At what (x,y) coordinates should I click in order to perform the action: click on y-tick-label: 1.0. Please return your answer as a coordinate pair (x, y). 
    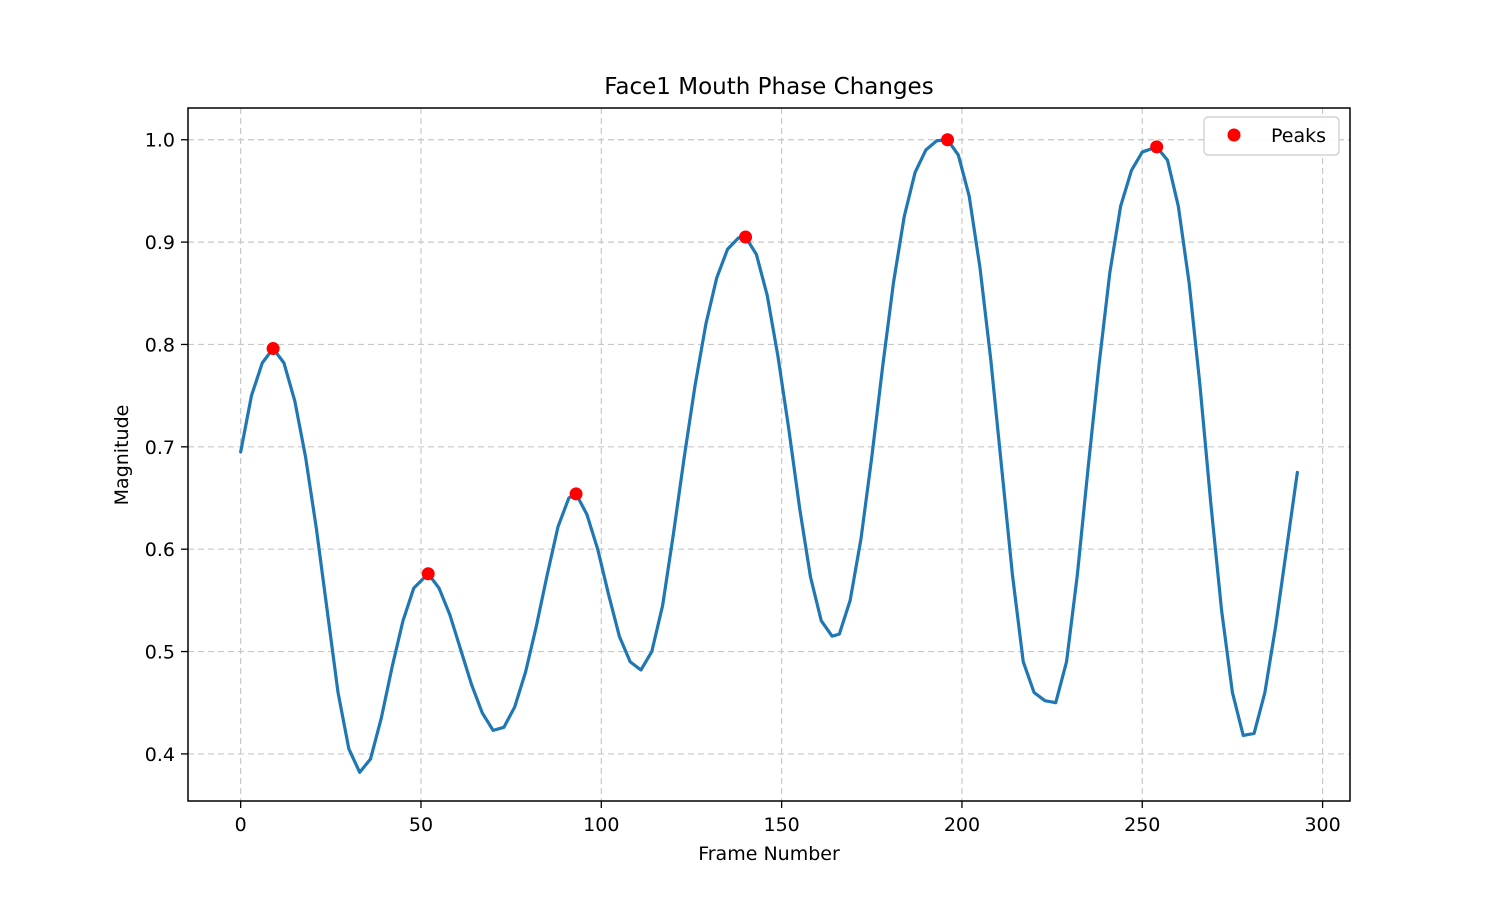
    Looking at the image, I should click on (160, 141).